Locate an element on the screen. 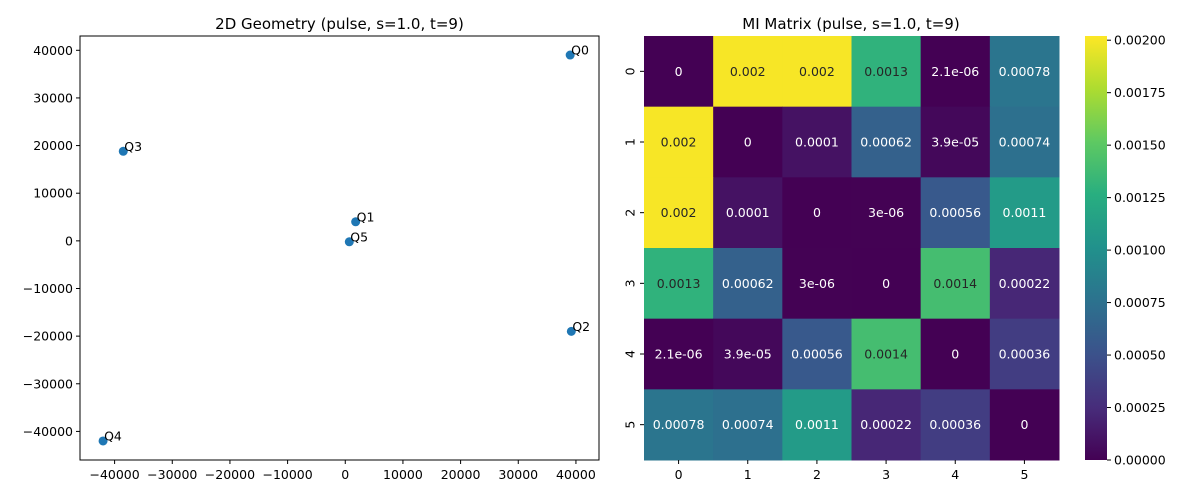 The width and height of the screenshot is (1200, 504). scatter-y-tick-label: −20000 is located at coordinates (48, 336).